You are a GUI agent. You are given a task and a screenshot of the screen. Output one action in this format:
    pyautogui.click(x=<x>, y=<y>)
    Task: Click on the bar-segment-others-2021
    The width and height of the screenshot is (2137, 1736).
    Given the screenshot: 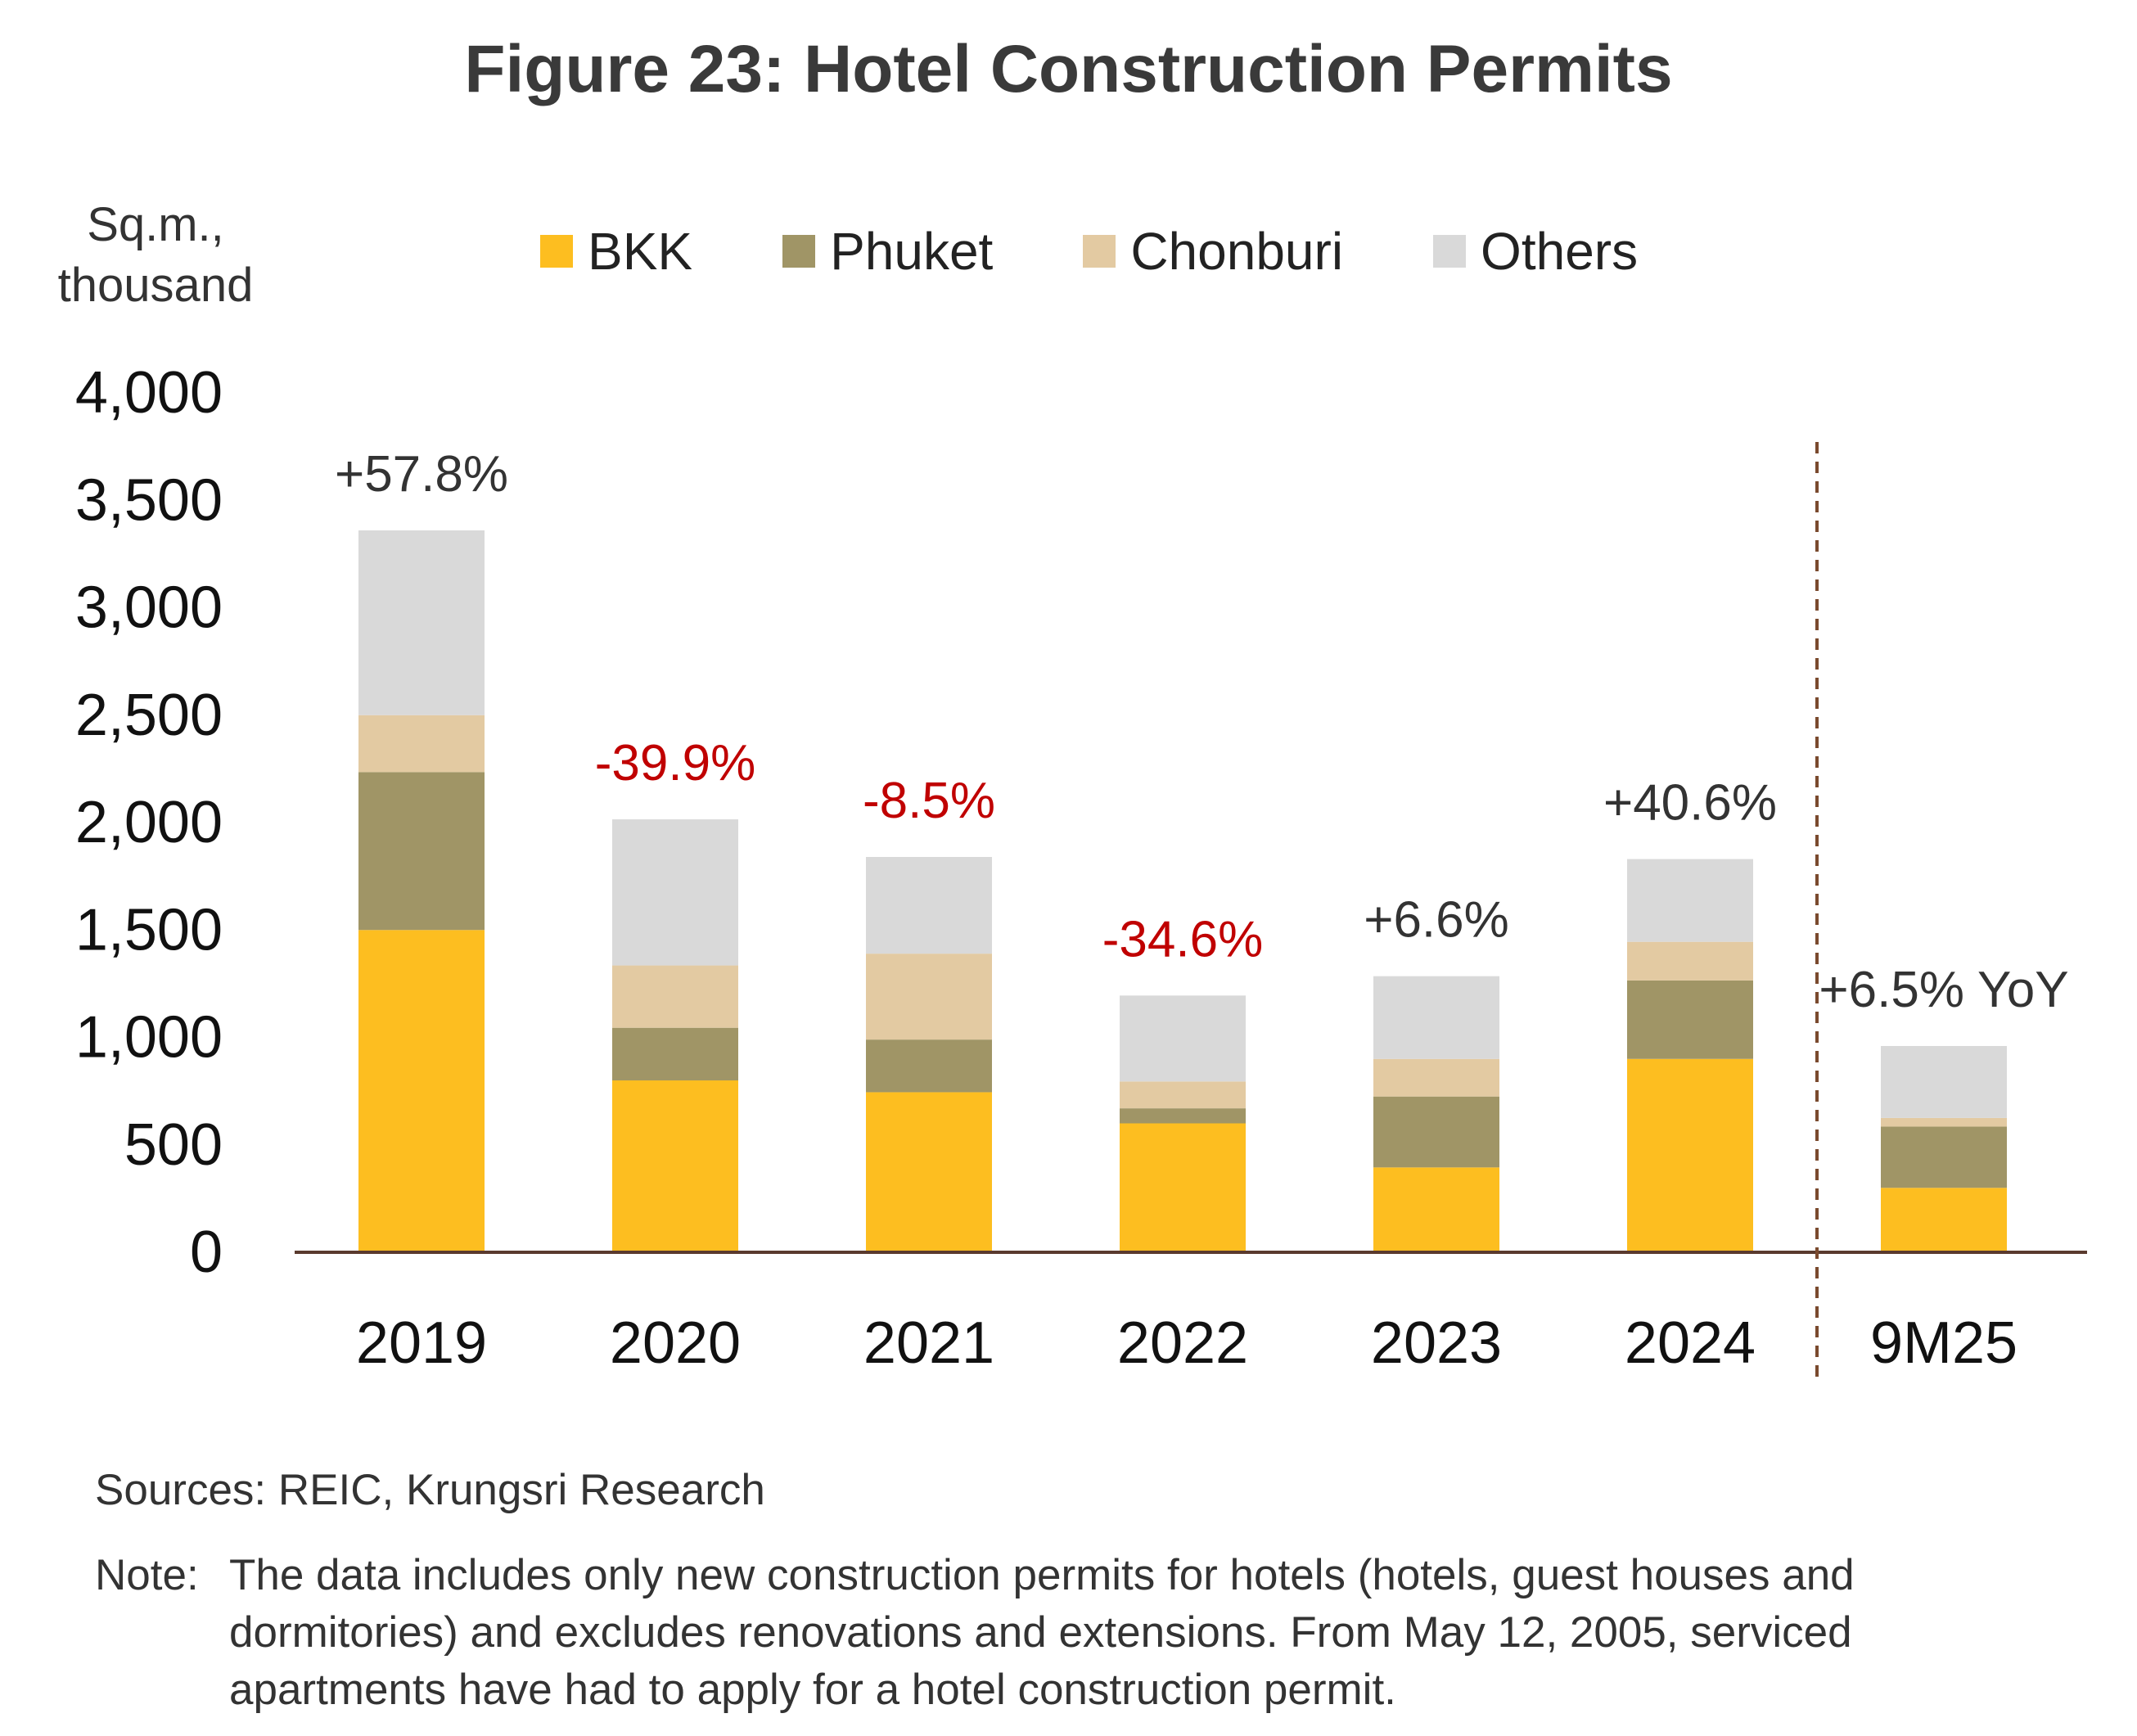 What is the action you would take?
    pyautogui.click(x=929, y=905)
    